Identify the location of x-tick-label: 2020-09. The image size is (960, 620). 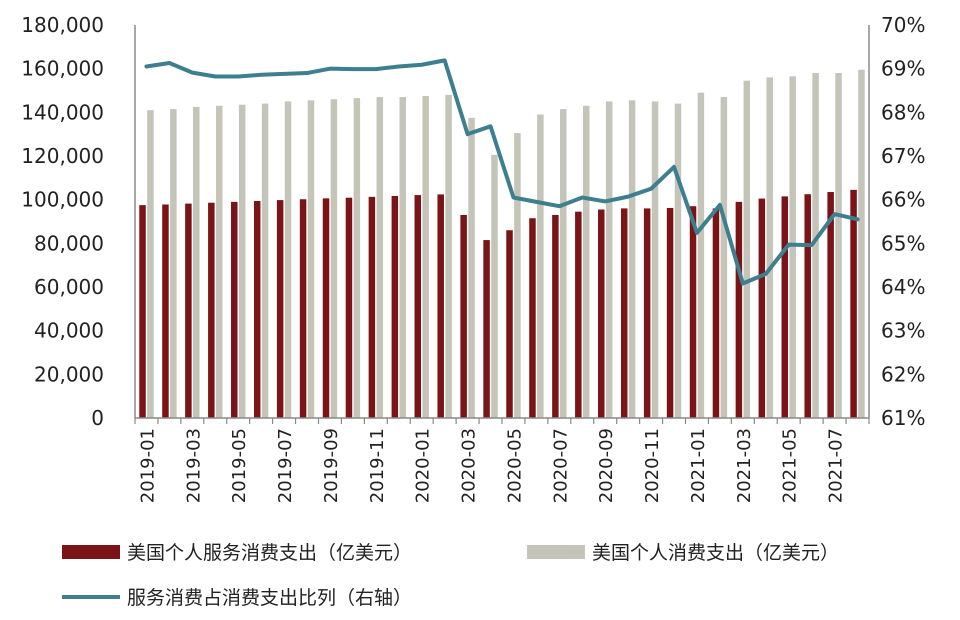
(606, 465).